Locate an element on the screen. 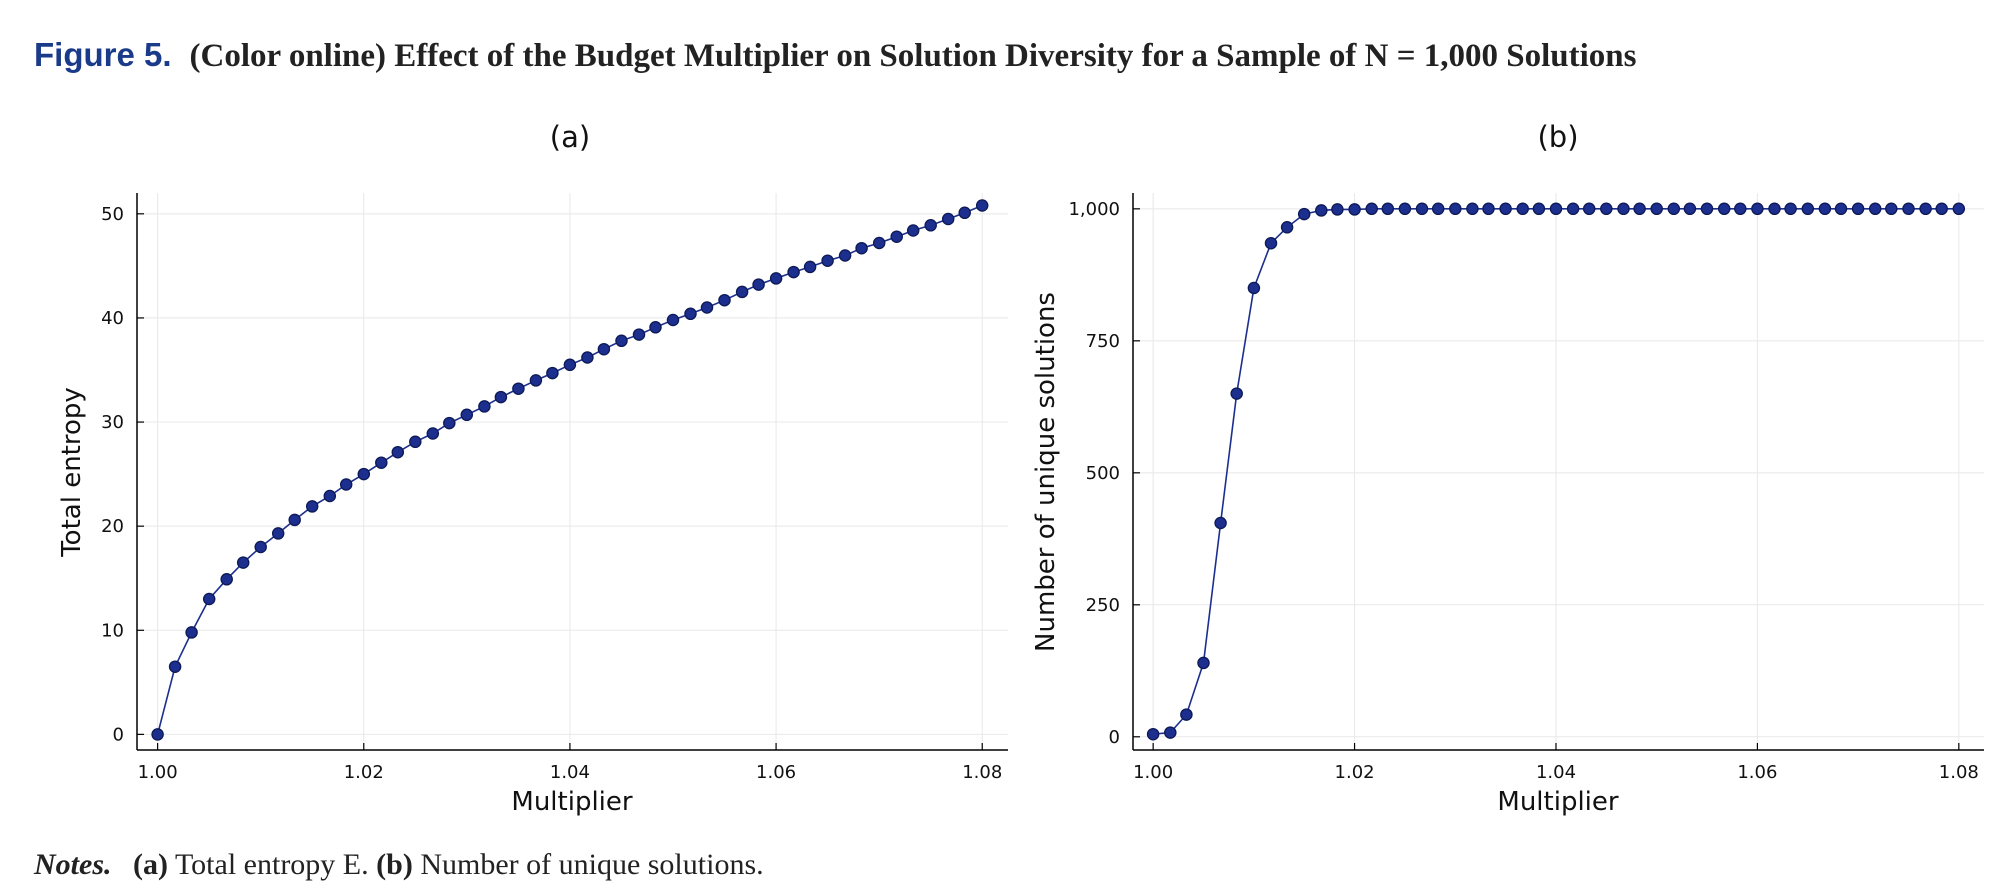  panel-a-y-ticks: 0 10 20 30 40 50 is located at coordinates (122, 474).